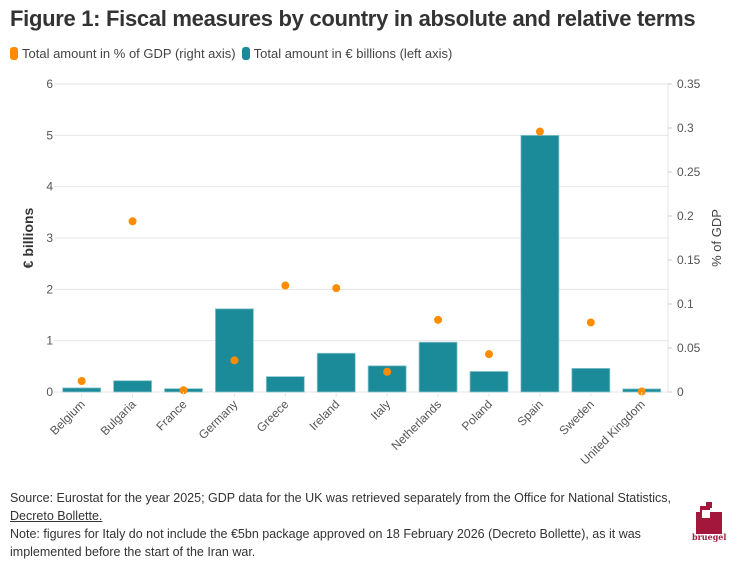 The width and height of the screenshot is (741, 562). Describe the element at coordinates (540, 263) in the screenshot. I see `bar-spain` at that location.